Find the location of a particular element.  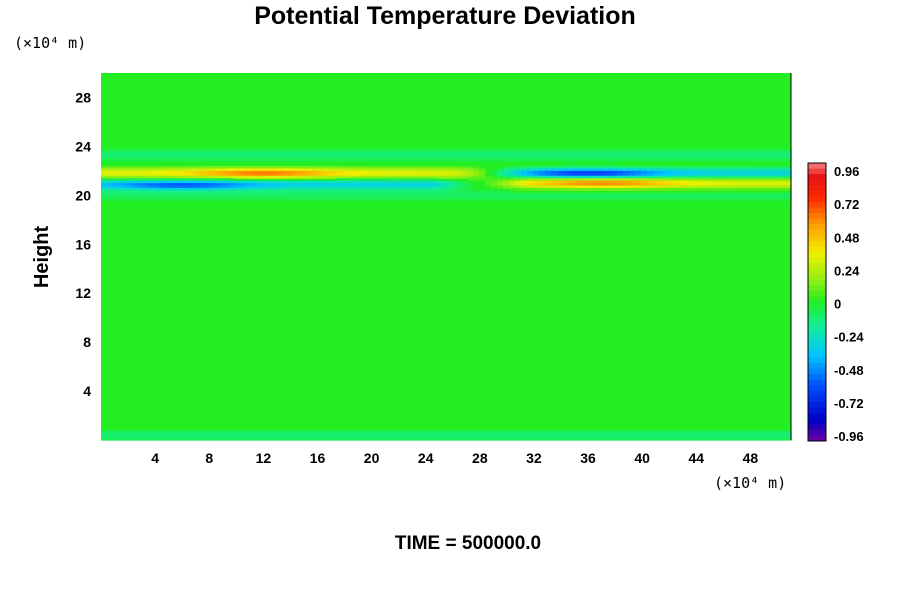

colorbar-swatch is located at coordinates (817, 310).